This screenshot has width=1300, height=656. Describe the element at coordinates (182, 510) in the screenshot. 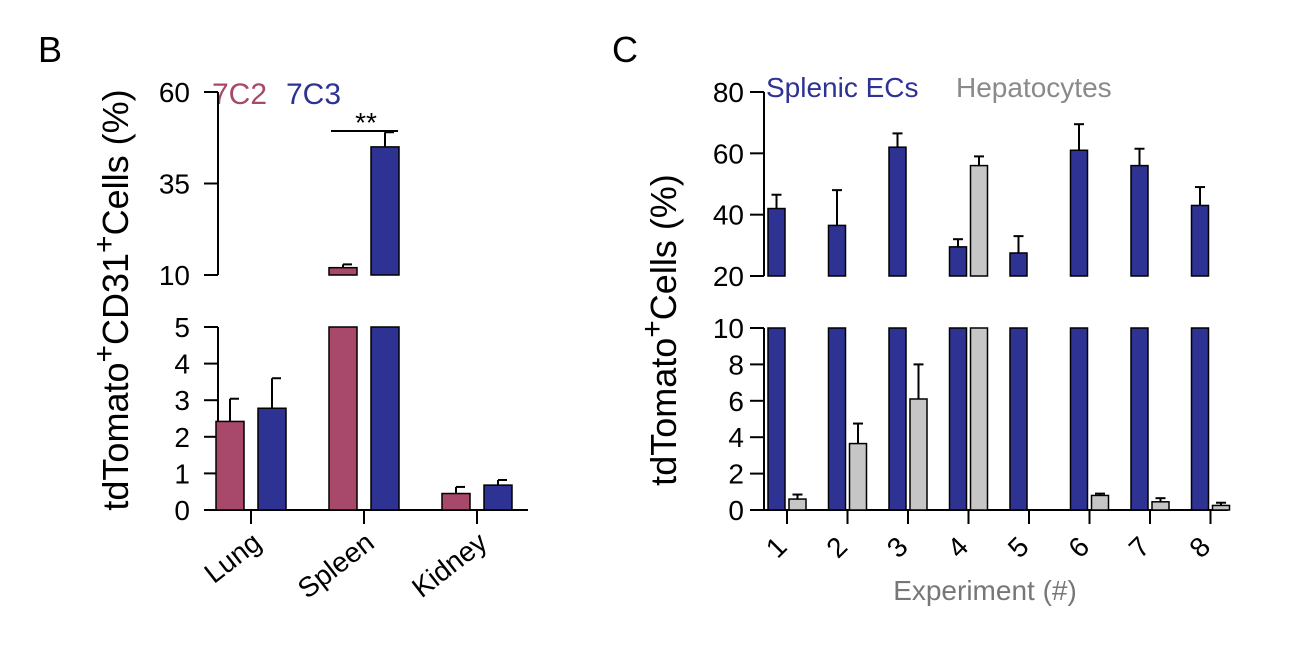

I see `y-tick-label-b: 0` at that location.